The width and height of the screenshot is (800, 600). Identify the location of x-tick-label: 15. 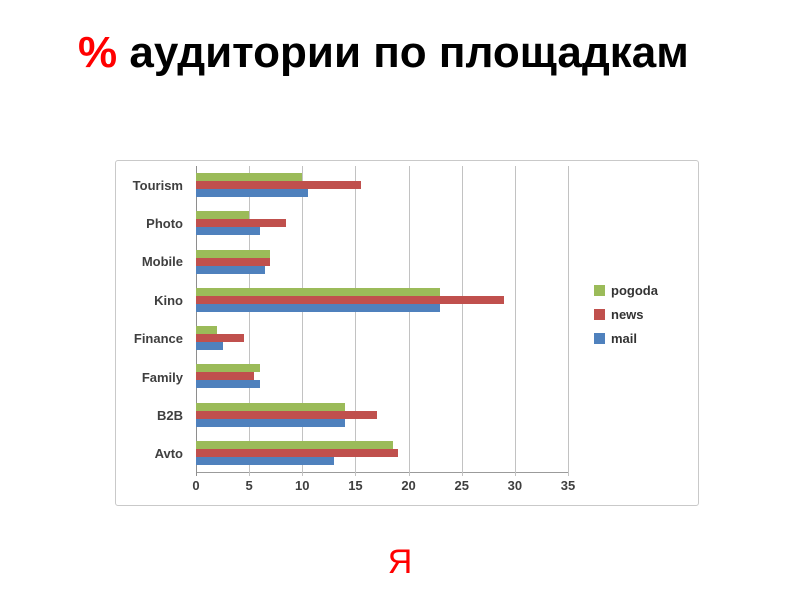
(355, 485).